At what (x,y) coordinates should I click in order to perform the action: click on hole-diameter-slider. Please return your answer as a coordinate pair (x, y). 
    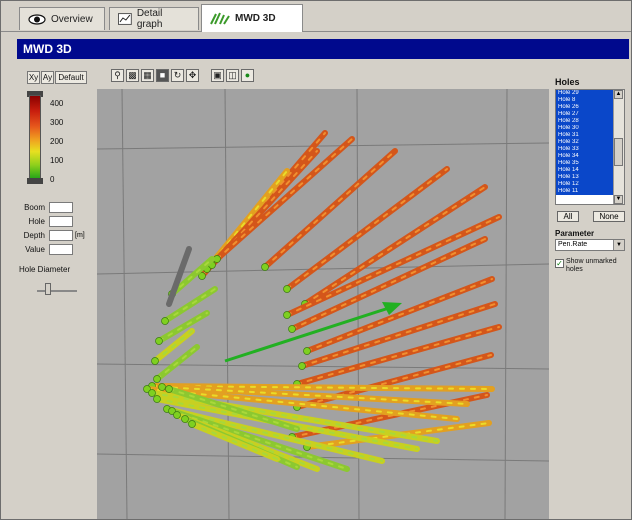
    Looking at the image, I should click on (48, 289).